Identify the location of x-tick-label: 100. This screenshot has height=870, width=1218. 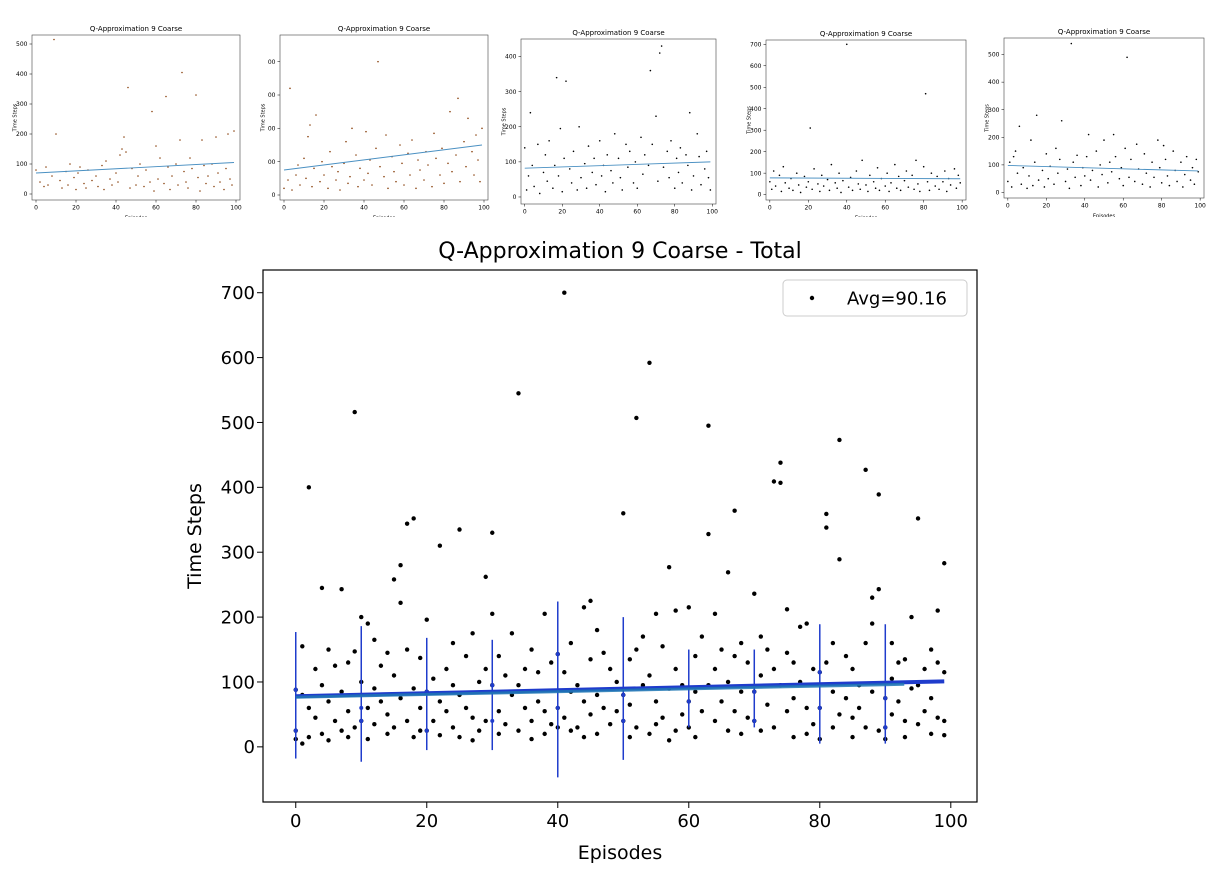
(962, 208).